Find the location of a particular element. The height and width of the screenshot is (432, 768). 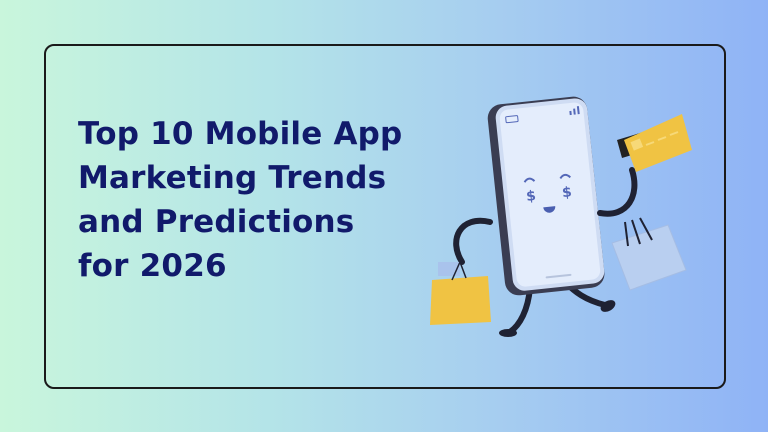

right-arm is located at coordinates (617, 192).